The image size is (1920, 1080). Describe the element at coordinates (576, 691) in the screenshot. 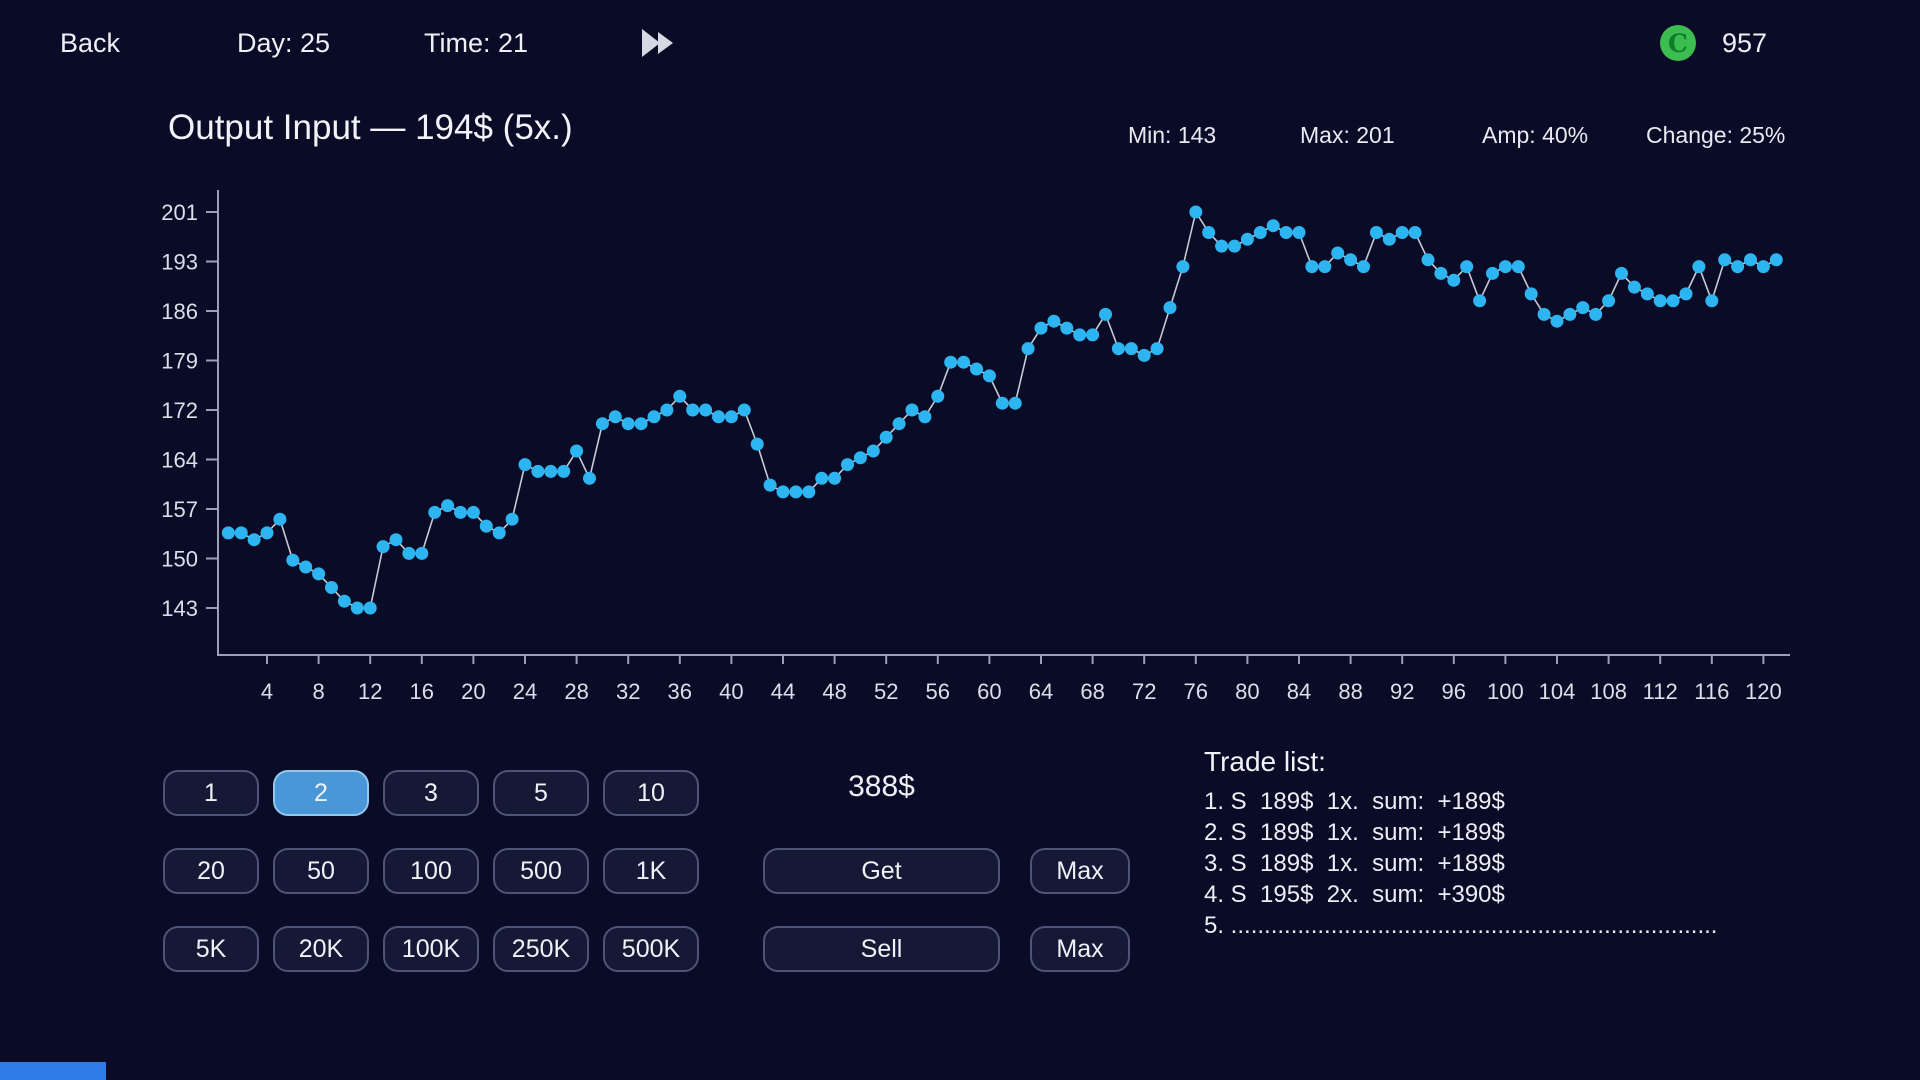

I see `svg-text: 28` at that location.